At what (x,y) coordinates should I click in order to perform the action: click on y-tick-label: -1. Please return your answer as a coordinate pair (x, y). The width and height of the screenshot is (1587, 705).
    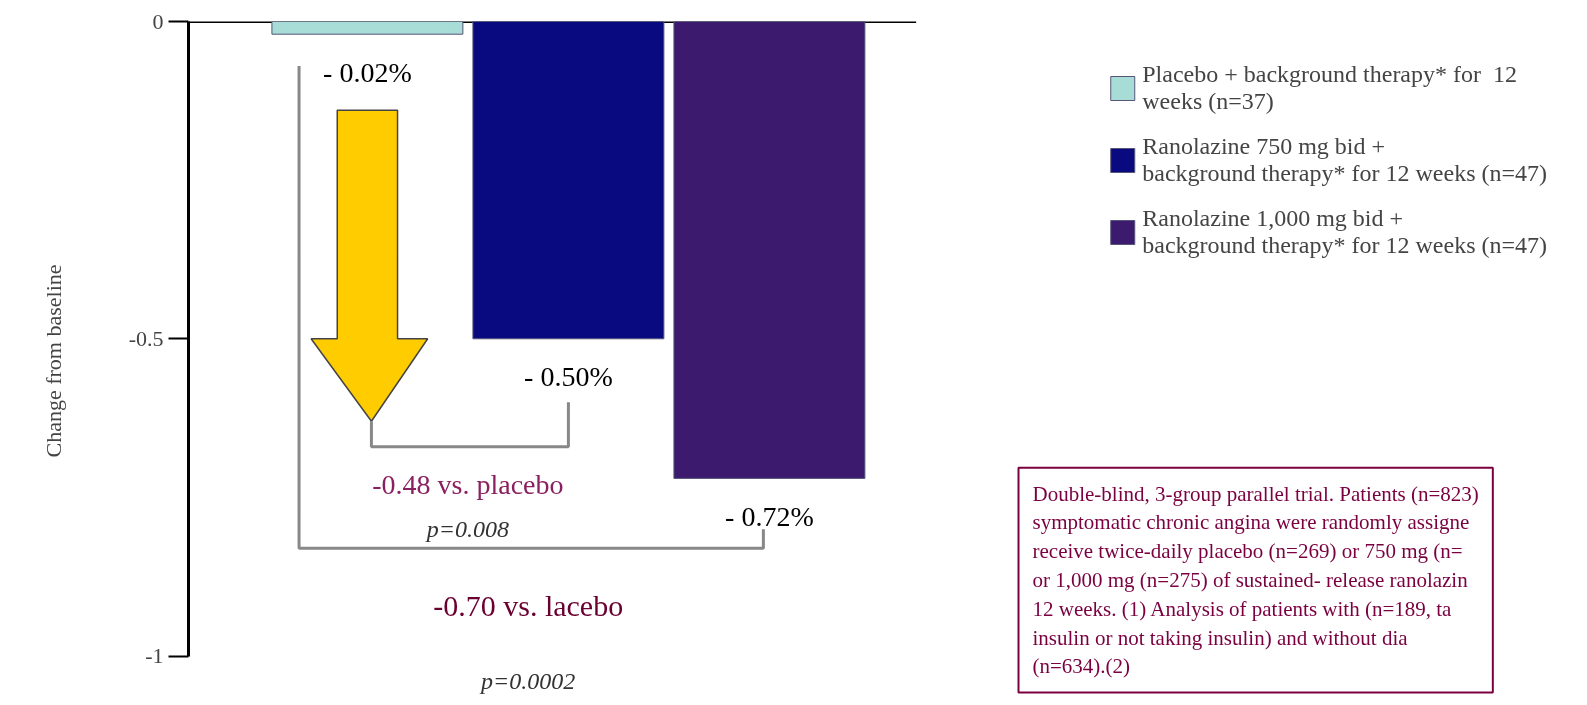
    Looking at the image, I should click on (154, 656).